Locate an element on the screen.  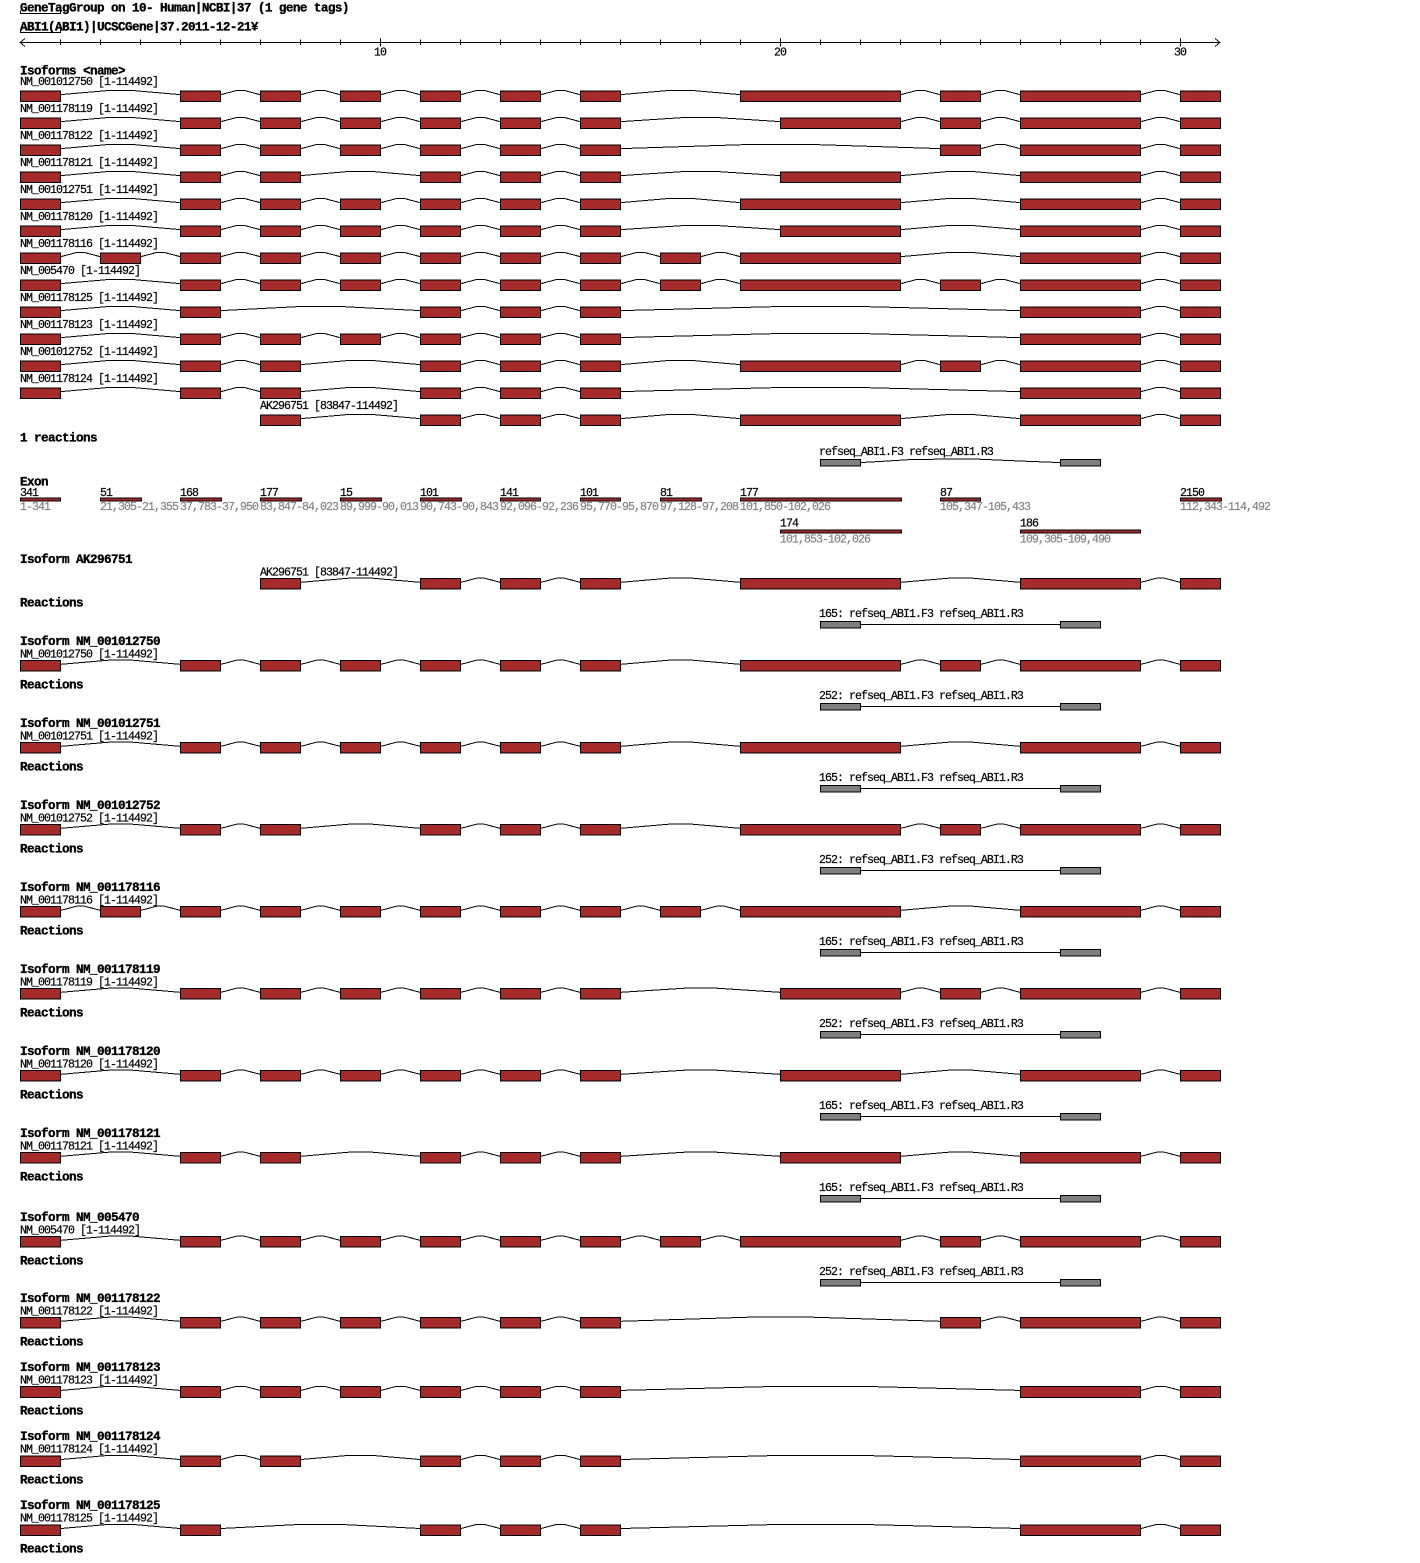
svg-text: Isoforms <name> is located at coordinates (72, 72).